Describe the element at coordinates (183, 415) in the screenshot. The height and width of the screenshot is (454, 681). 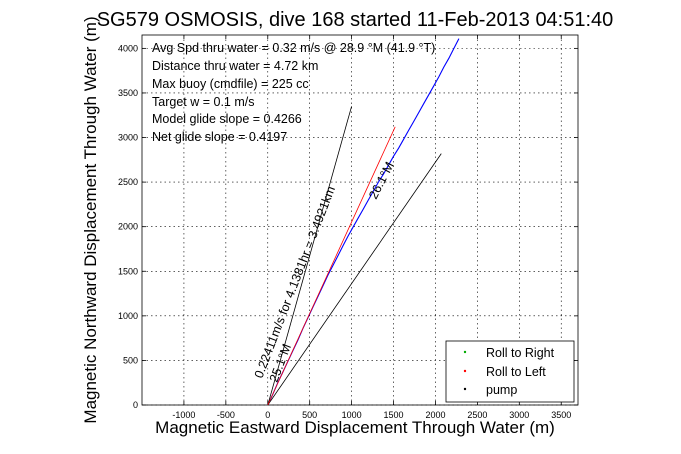
I see `x-tick-label: -1000` at that location.